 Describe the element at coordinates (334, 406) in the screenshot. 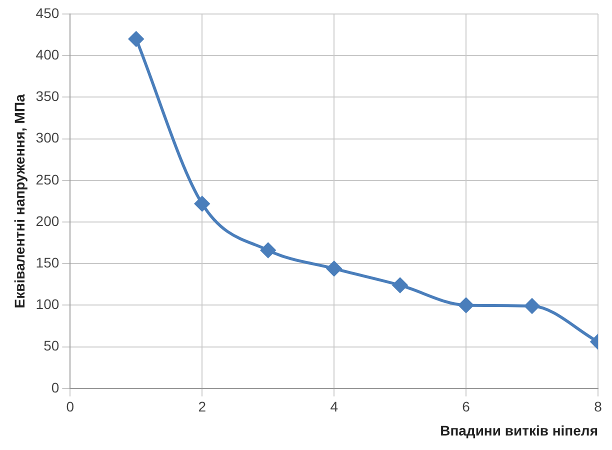

I see `x-tick-label: 4` at that location.